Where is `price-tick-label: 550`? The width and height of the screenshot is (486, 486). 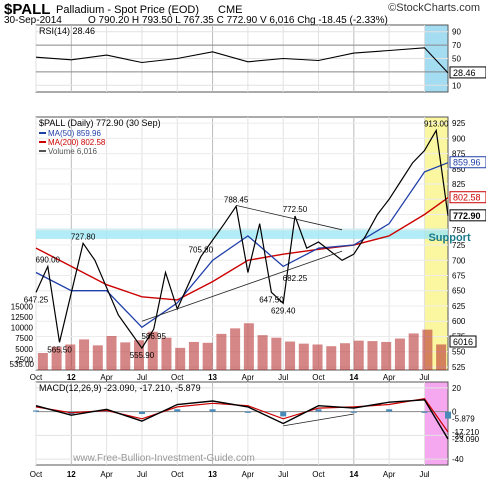 price-tick-label: 550 is located at coordinates (459, 352).